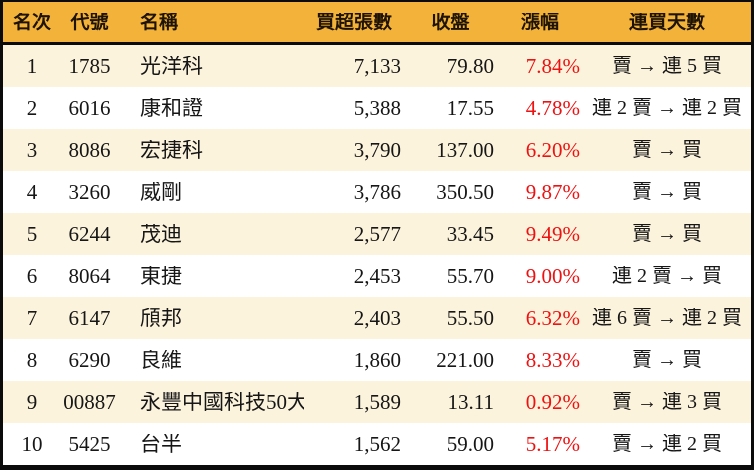 The height and width of the screenshot is (470, 754). I want to click on cell-volume: 1,589, so click(377, 402).